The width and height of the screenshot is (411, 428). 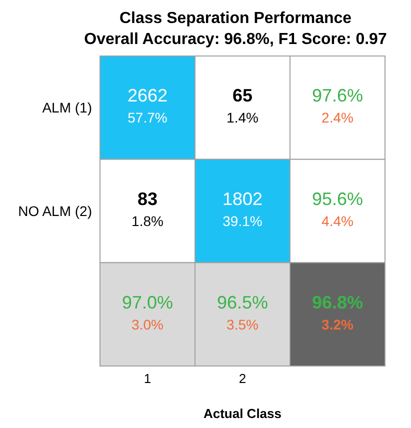 What do you see at coordinates (338, 302) in the screenshot?
I see `data-label: 96.8%` at bounding box center [338, 302].